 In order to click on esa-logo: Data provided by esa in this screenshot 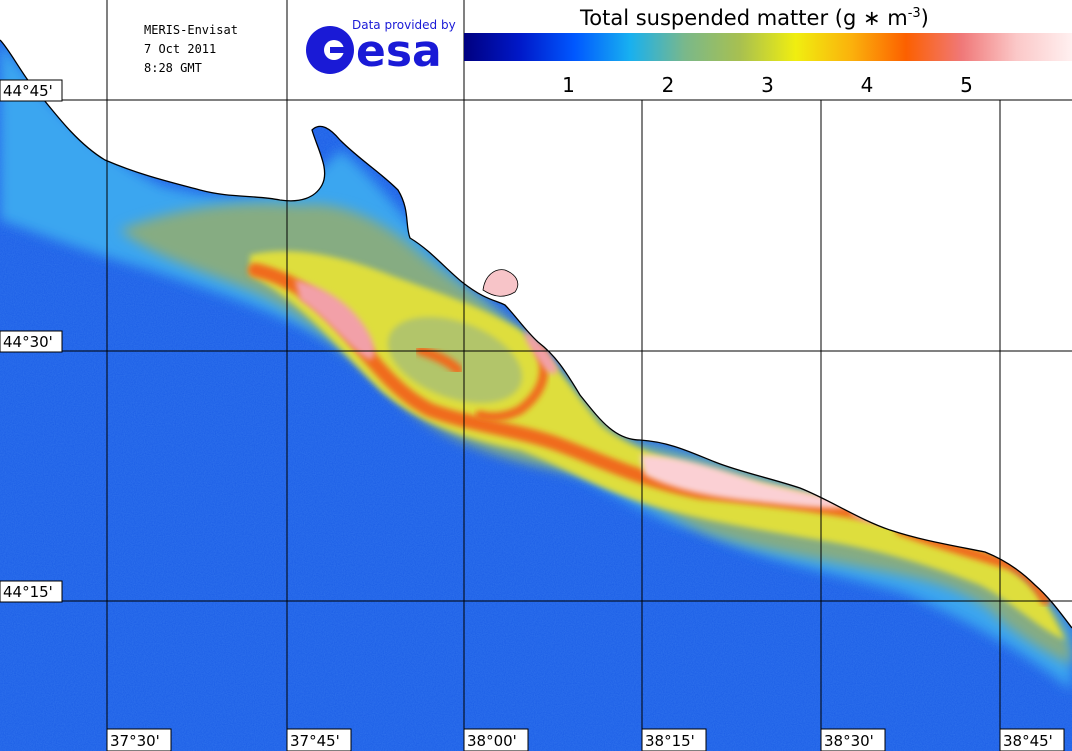, I will do `click(381, 47)`.